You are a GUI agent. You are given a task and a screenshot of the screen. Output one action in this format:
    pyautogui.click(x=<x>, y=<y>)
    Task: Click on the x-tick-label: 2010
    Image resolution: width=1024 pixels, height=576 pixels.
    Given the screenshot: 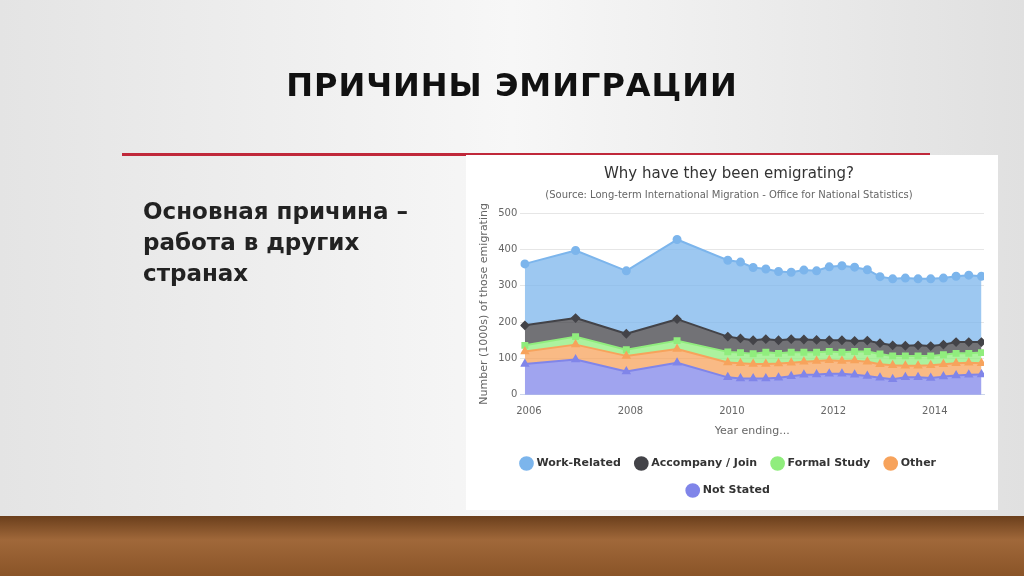 What is the action you would take?
    pyautogui.click(x=732, y=411)
    